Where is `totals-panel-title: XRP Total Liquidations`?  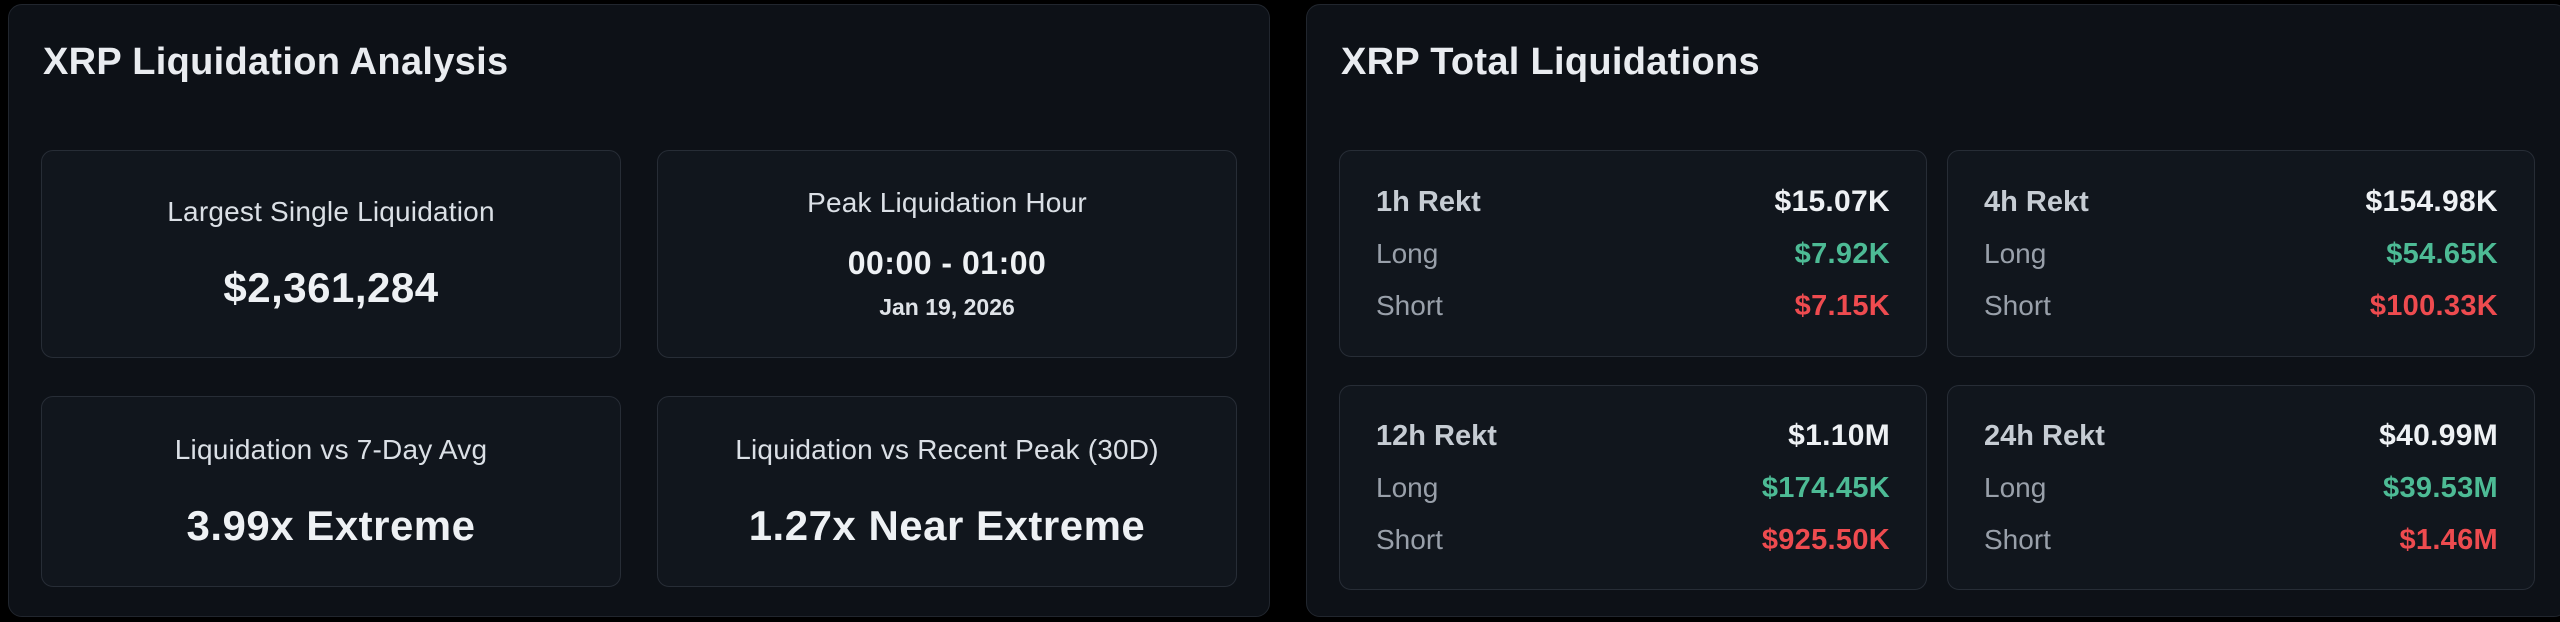
totals-panel-title: XRP Total Liquidations is located at coordinates (1550, 62).